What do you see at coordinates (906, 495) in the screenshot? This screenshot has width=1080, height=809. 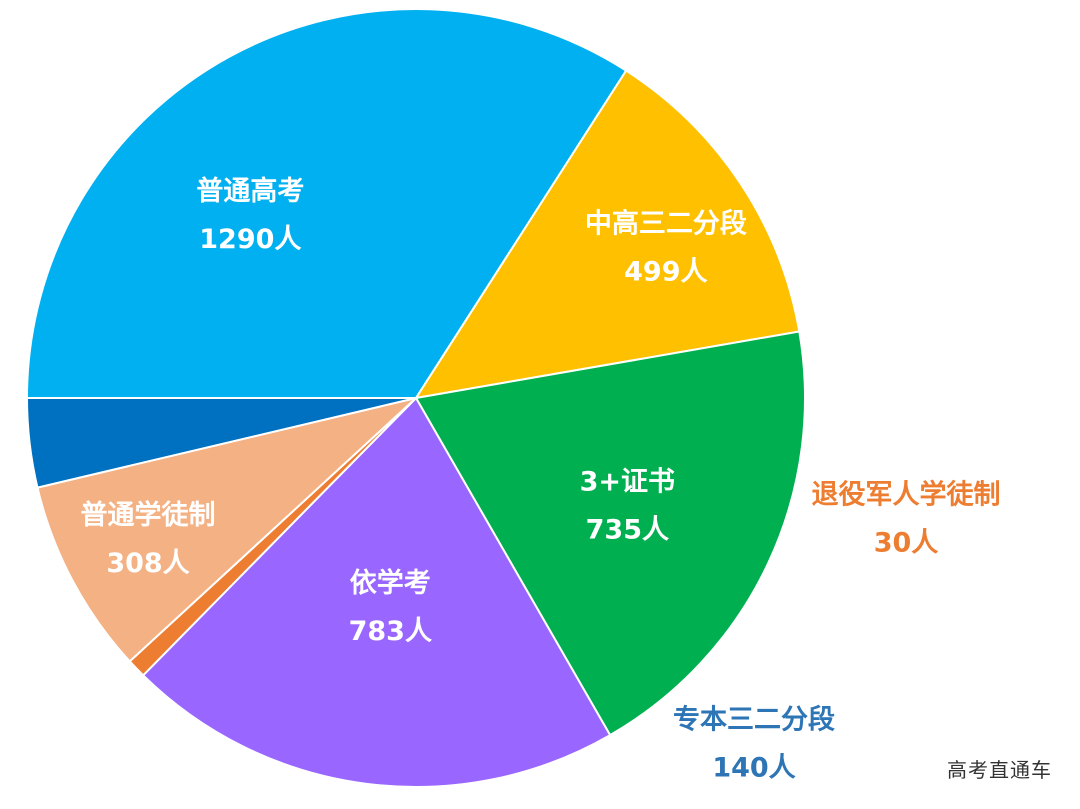 I see `slice-name-label: 退役军人学徒制` at bounding box center [906, 495].